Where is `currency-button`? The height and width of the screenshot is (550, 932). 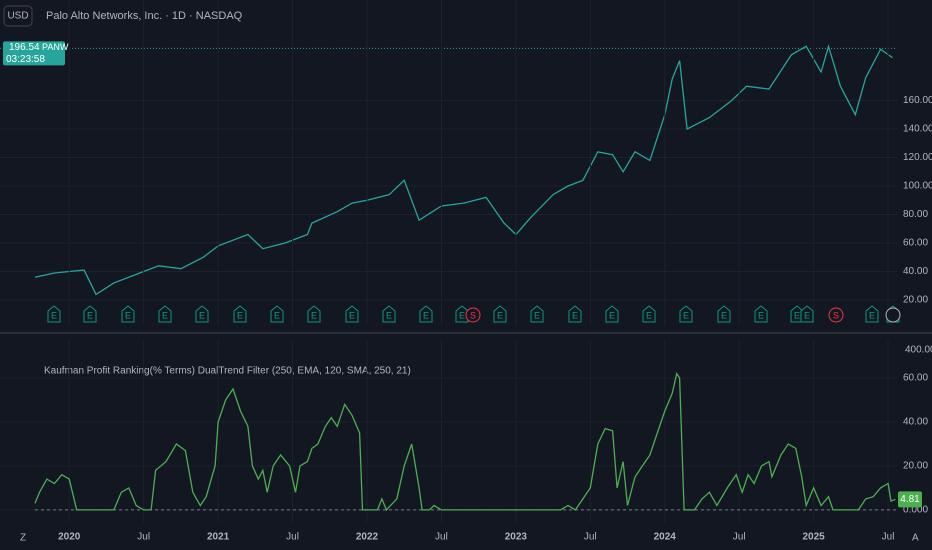
currency-button is located at coordinates (18, 16).